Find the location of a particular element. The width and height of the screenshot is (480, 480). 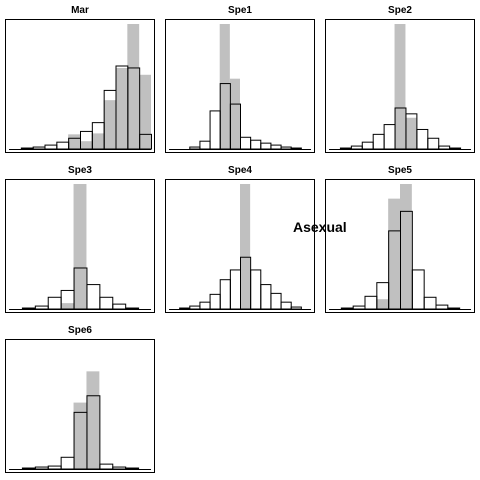

panel-frame-spe4 is located at coordinates (240, 246).